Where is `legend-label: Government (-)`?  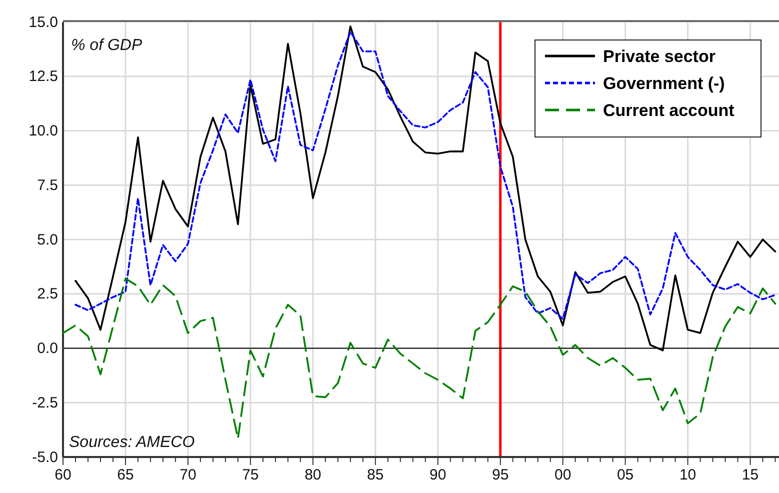
legend-label: Government (-) is located at coordinates (664, 83).